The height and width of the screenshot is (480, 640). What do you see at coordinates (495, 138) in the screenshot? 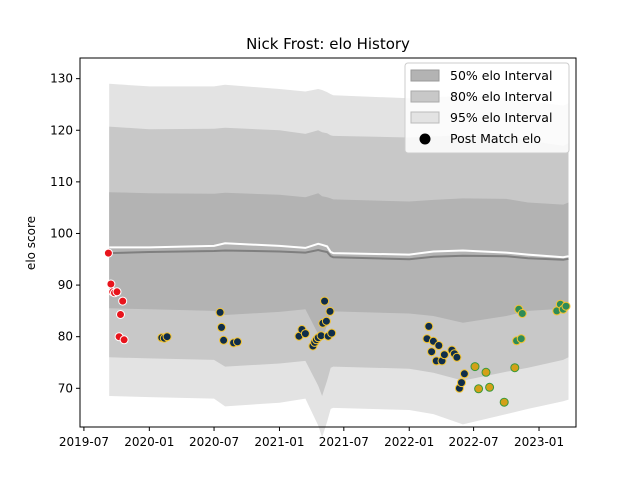
I see `legend-label-post-match: Post Match elo` at bounding box center [495, 138].